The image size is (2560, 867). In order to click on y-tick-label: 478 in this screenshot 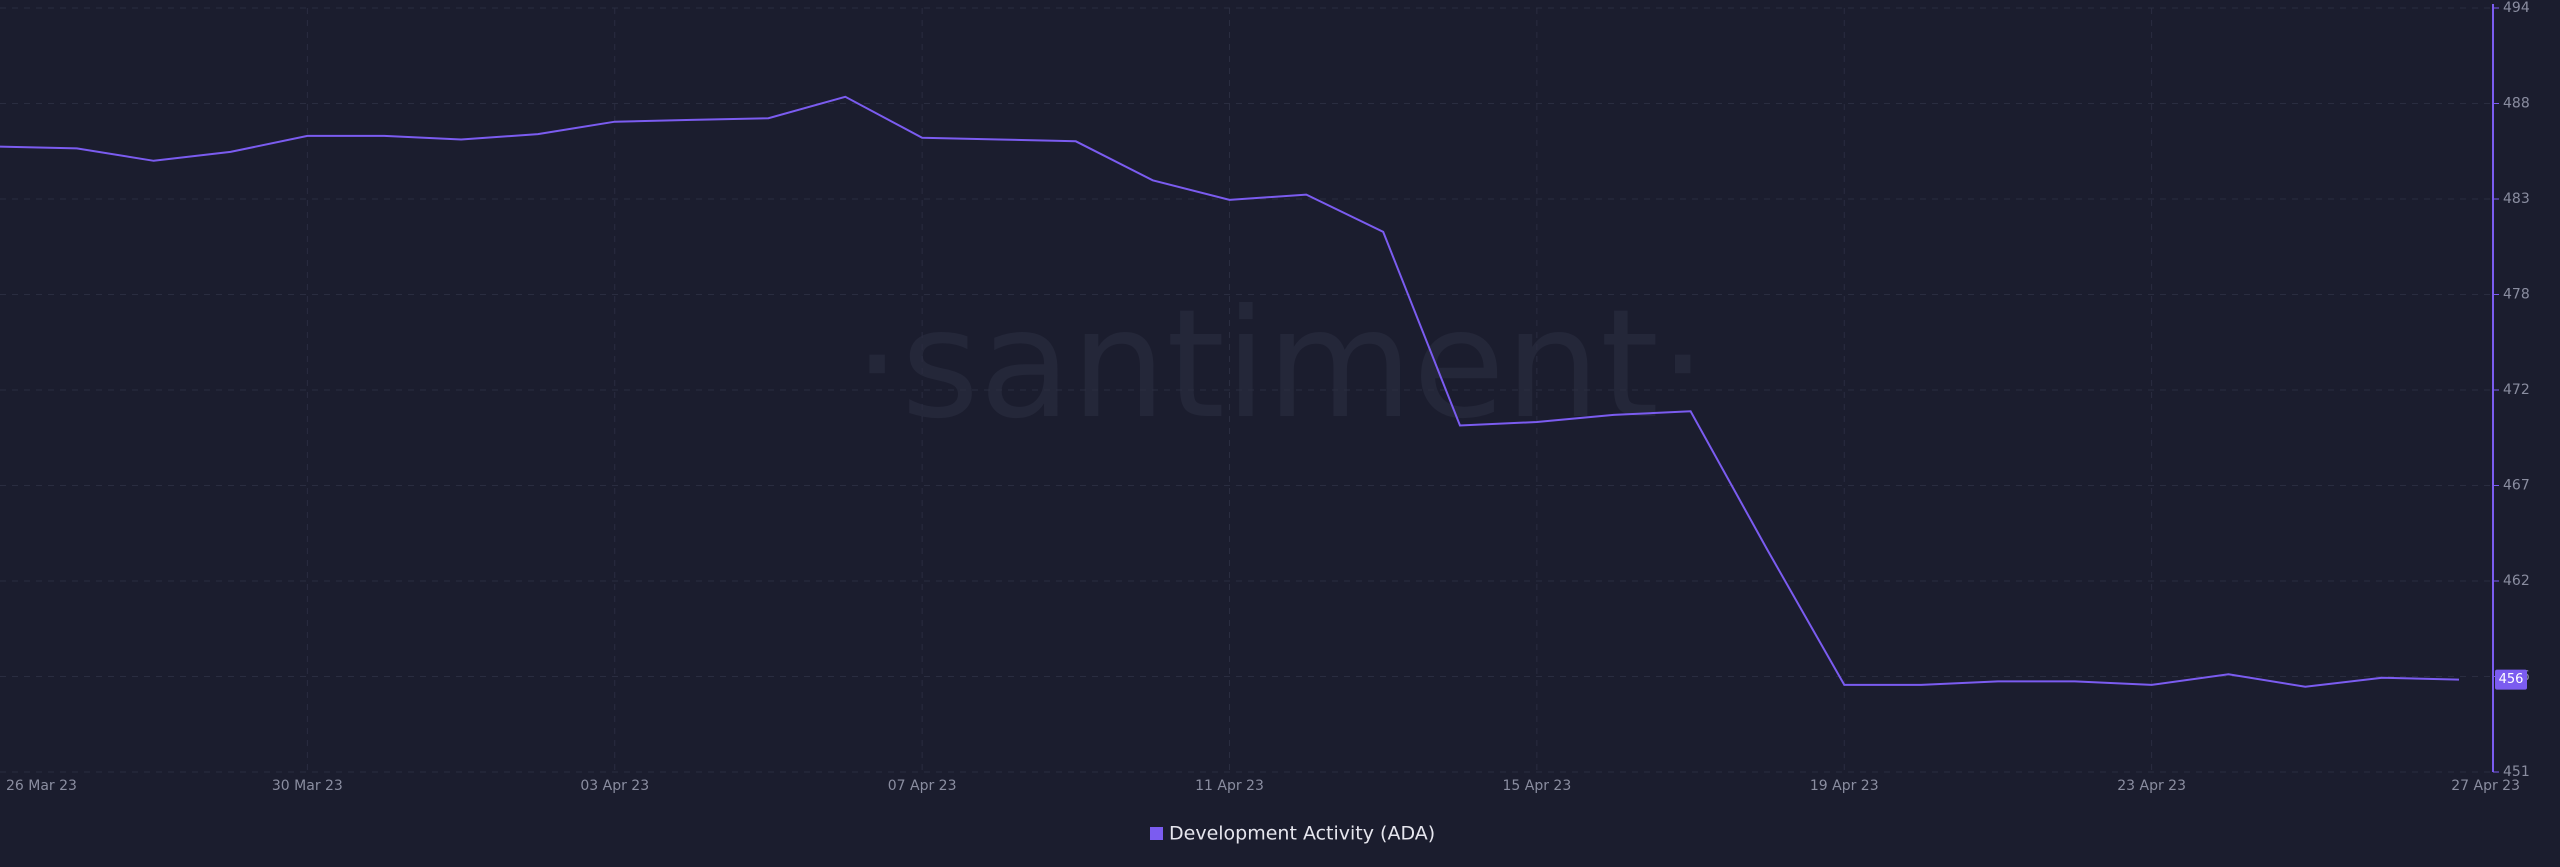, I will do `click(2516, 295)`.